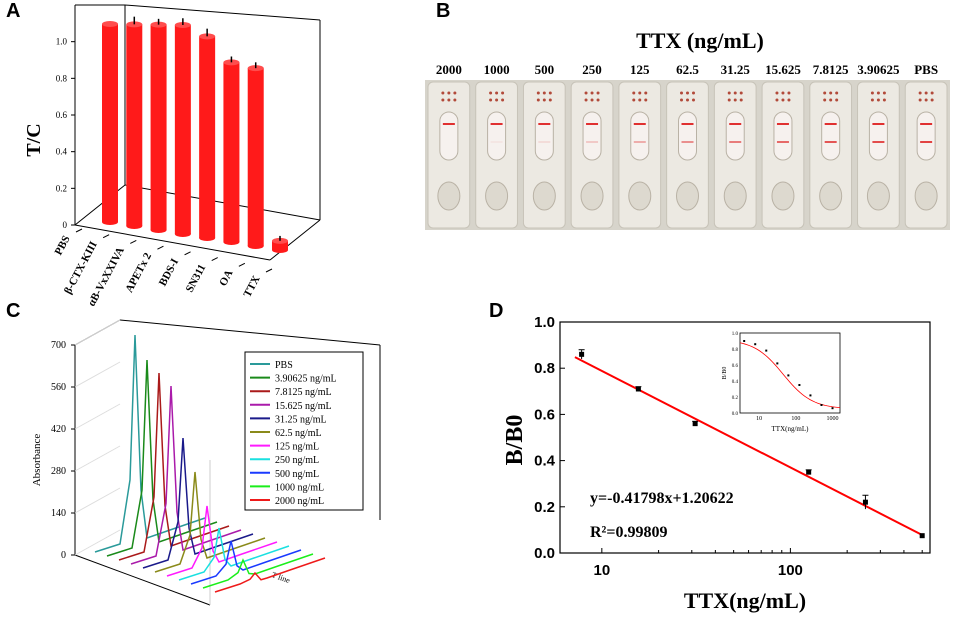 The width and height of the screenshot is (955, 619). What do you see at coordinates (110, 24) in the screenshot?
I see `bar-top` at bounding box center [110, 24].